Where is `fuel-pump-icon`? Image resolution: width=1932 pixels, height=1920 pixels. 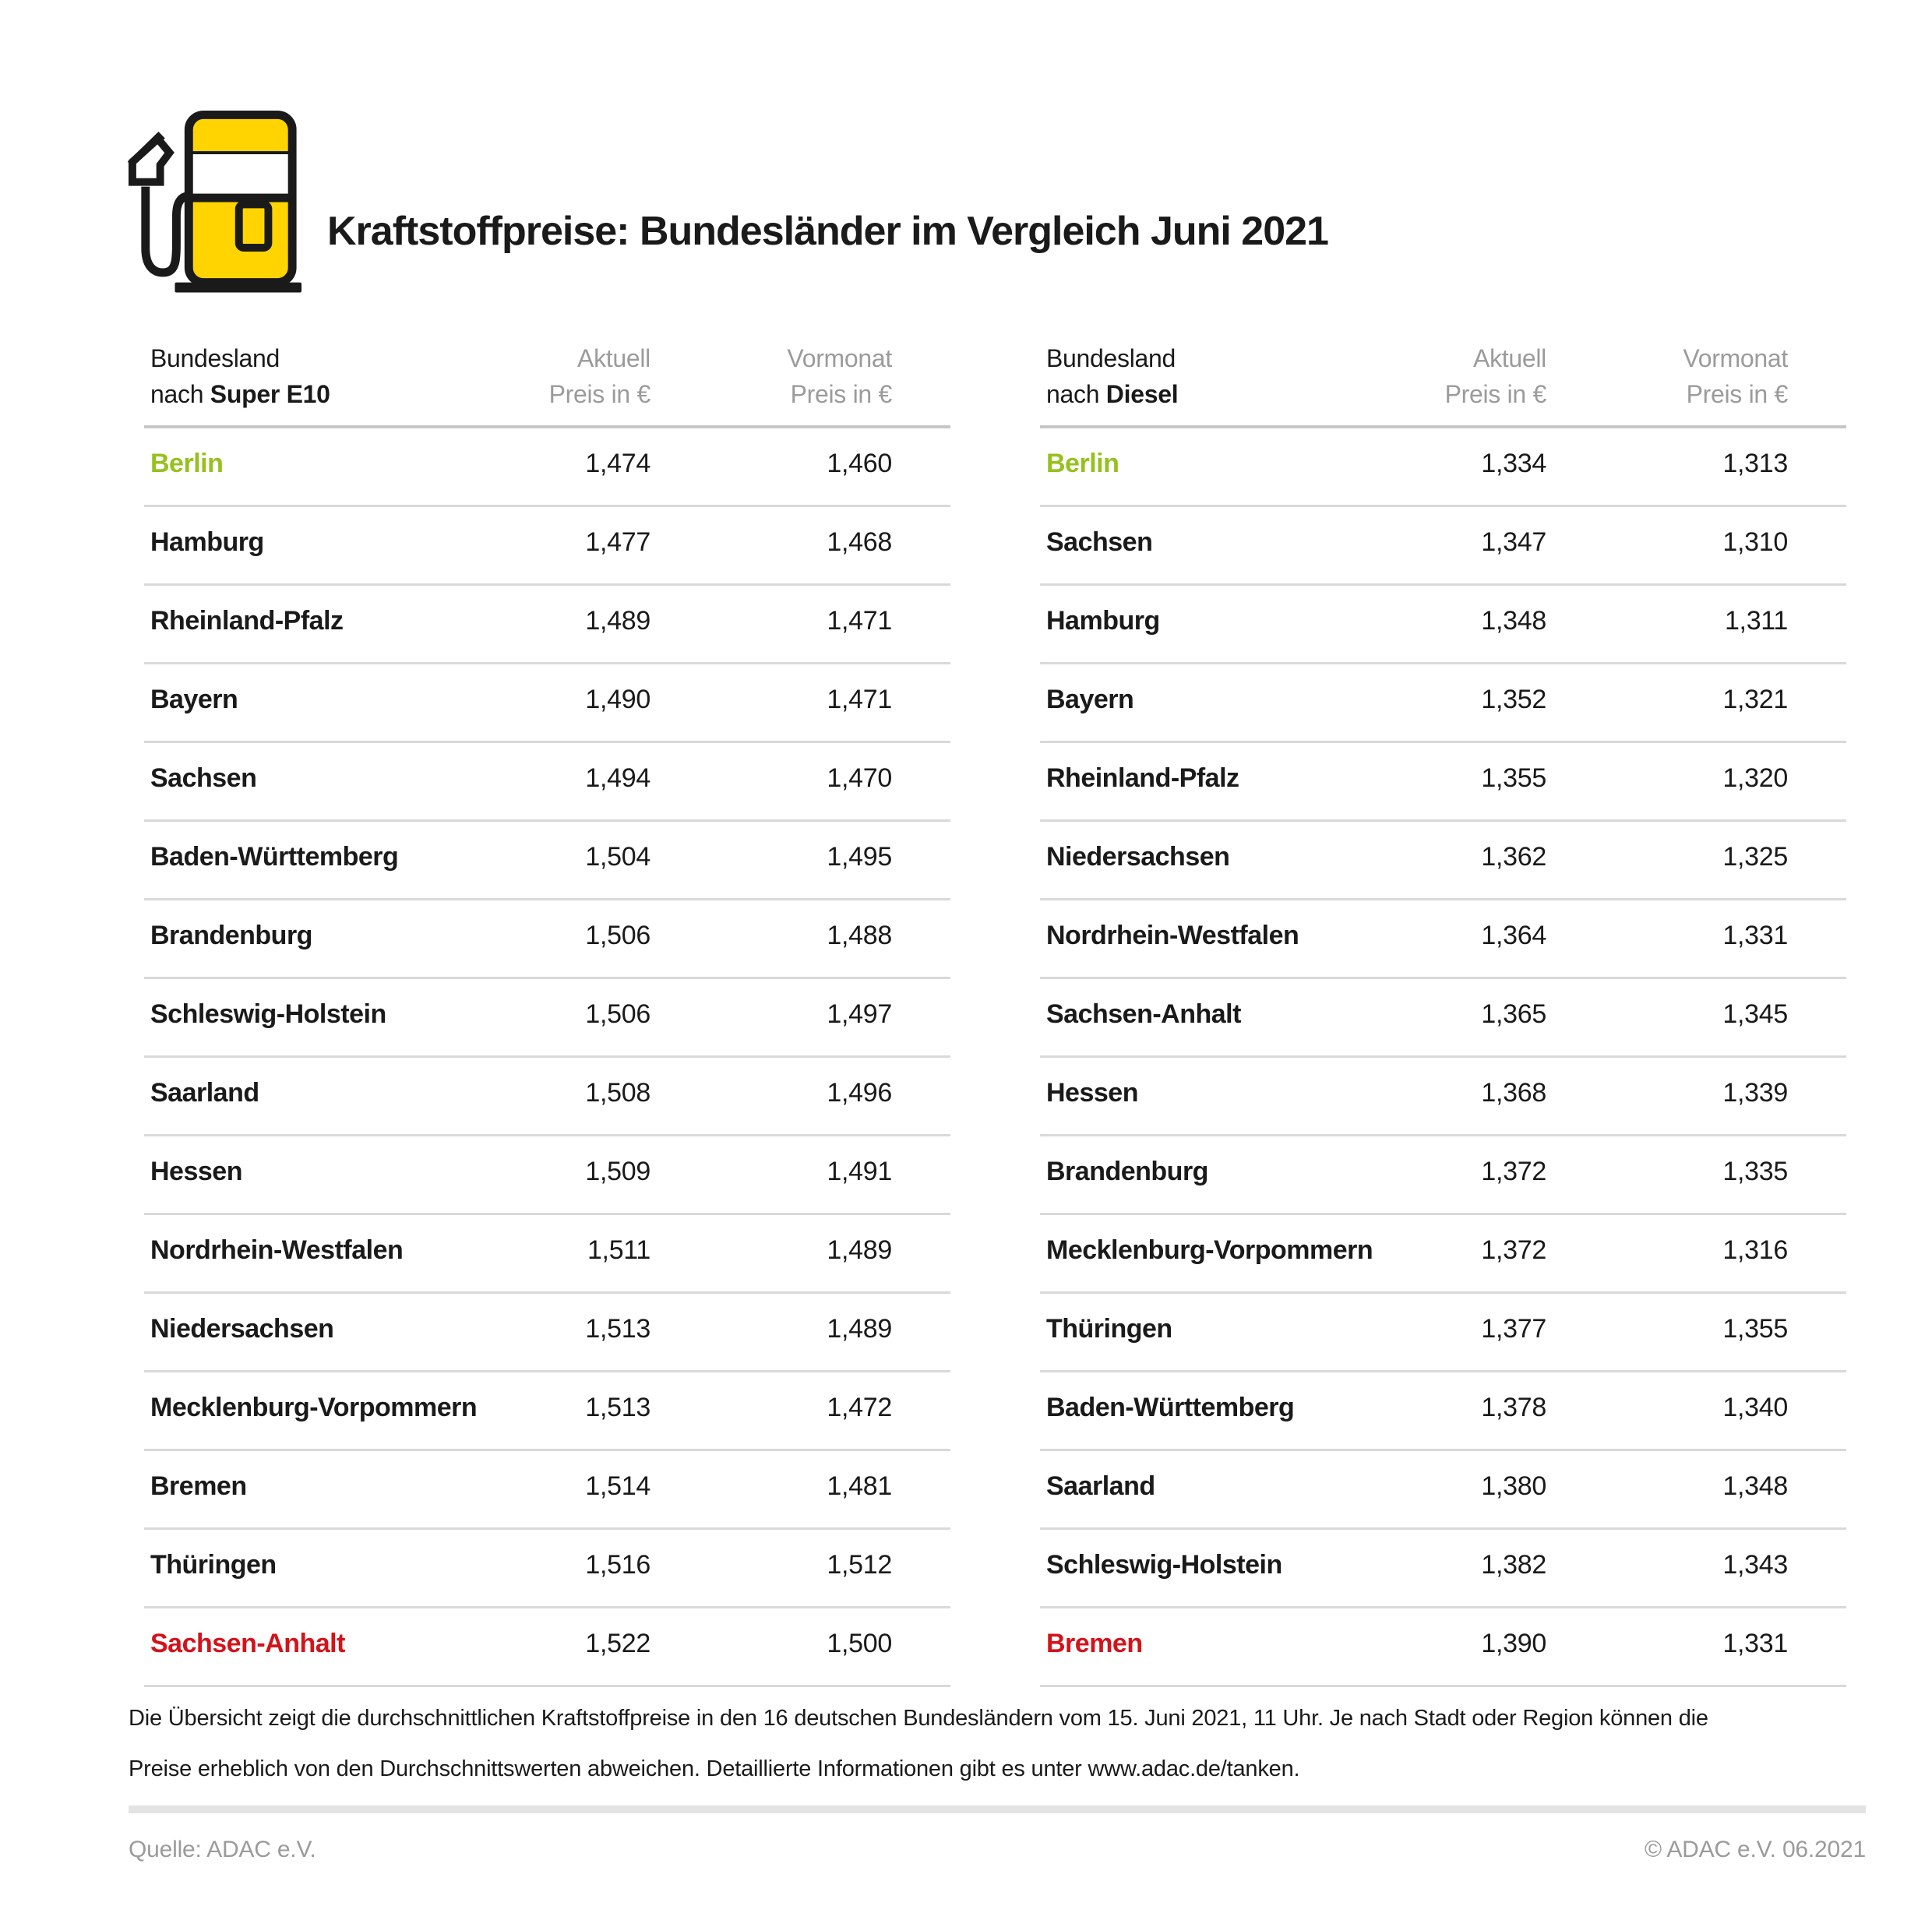 fuel-pump-icon is located at coordinates (215, 202).